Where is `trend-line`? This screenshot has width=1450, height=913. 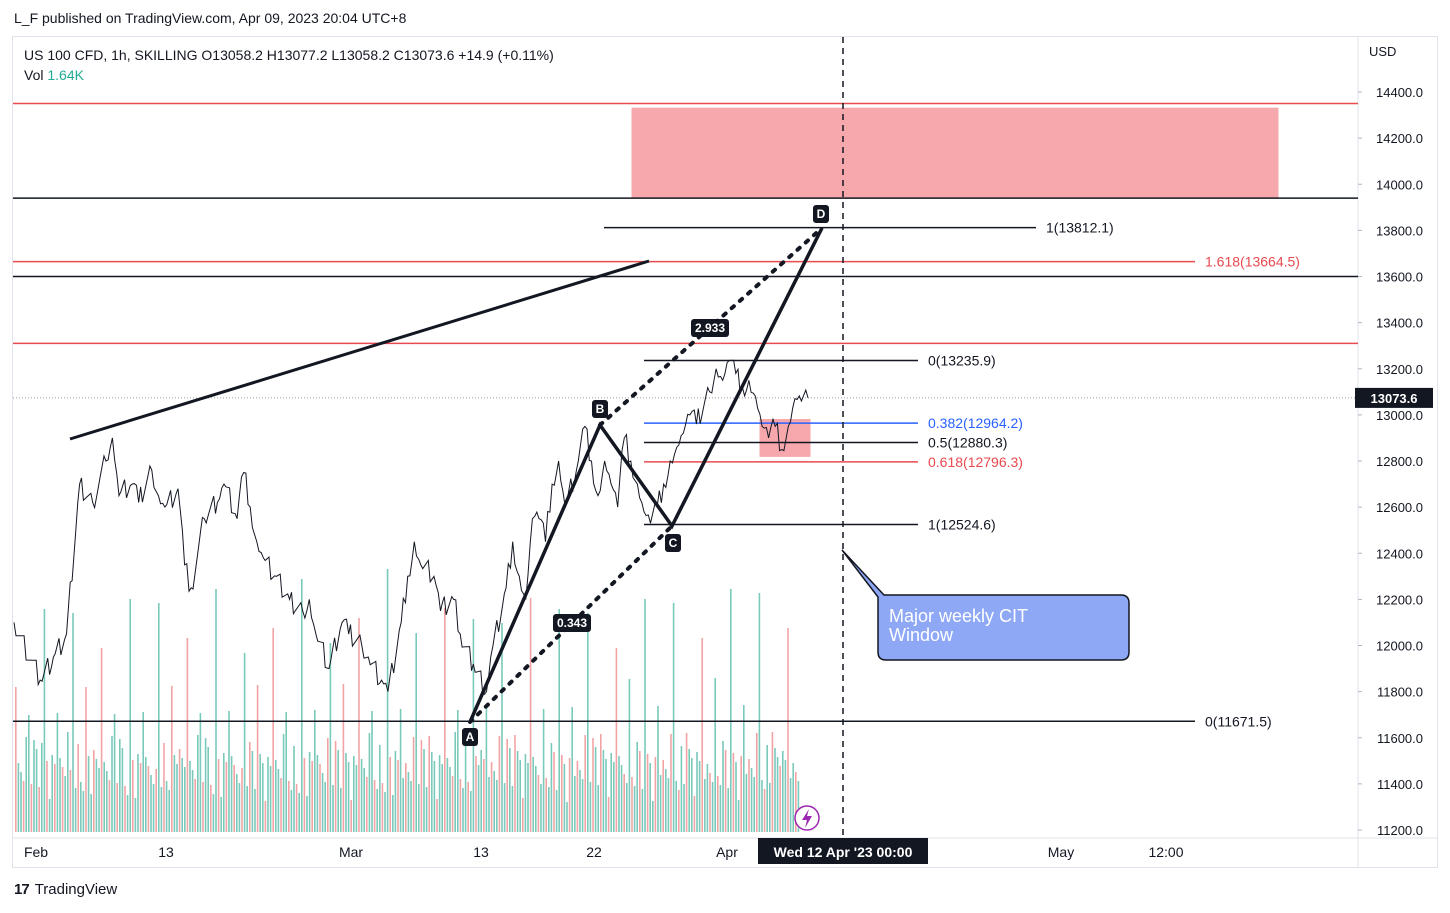 trend-line is located at coordinates (359, 350).